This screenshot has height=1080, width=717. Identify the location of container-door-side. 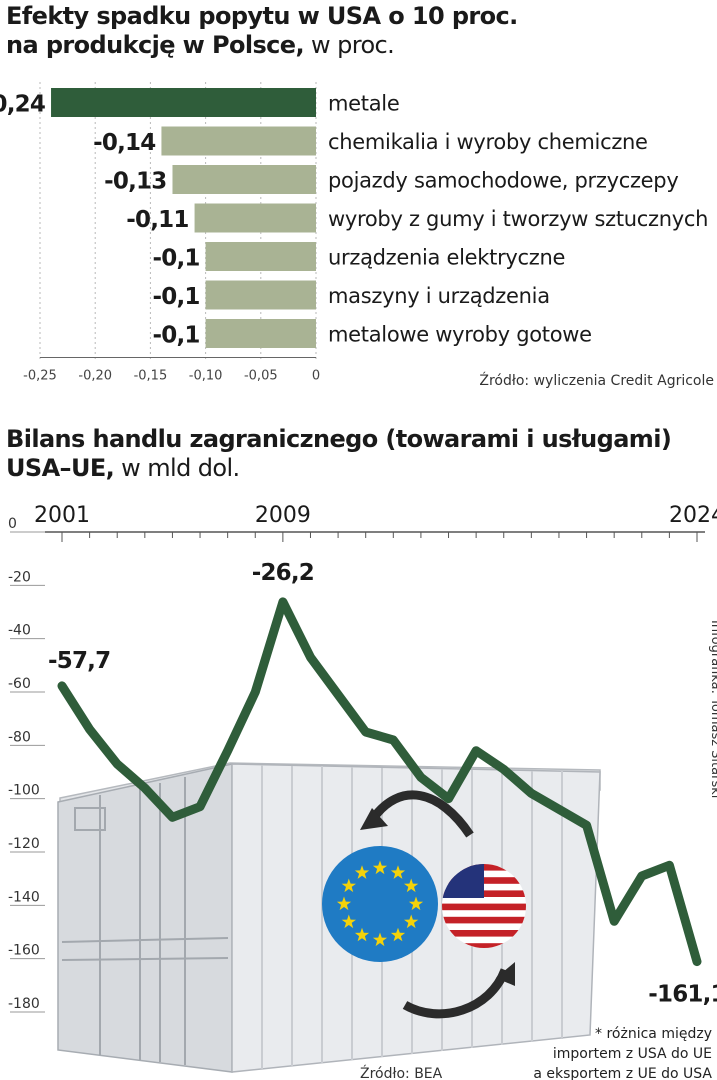
(145, 918).